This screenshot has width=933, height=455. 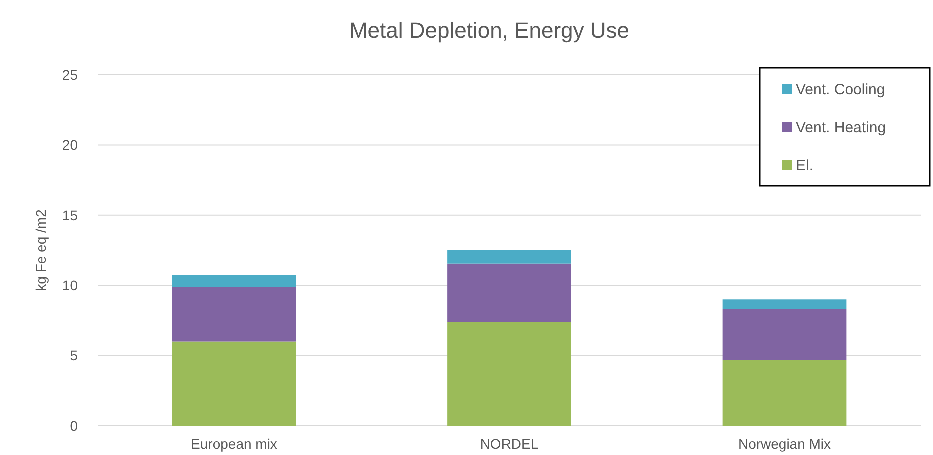 What do you see at coordinates (74, 356) in the screenshot?
I see `y-tick-label: 5` at bounding box center [74, 356].